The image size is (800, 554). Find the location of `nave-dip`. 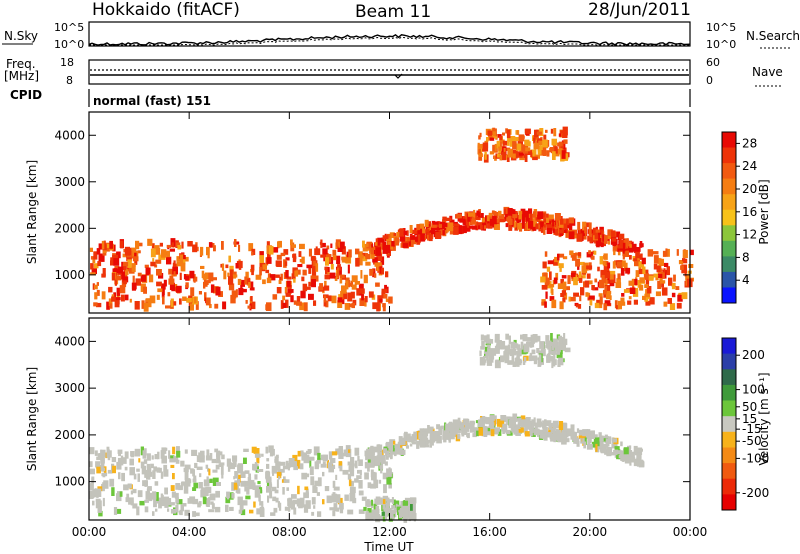

nave-dip is located at coordinates (398, 76).